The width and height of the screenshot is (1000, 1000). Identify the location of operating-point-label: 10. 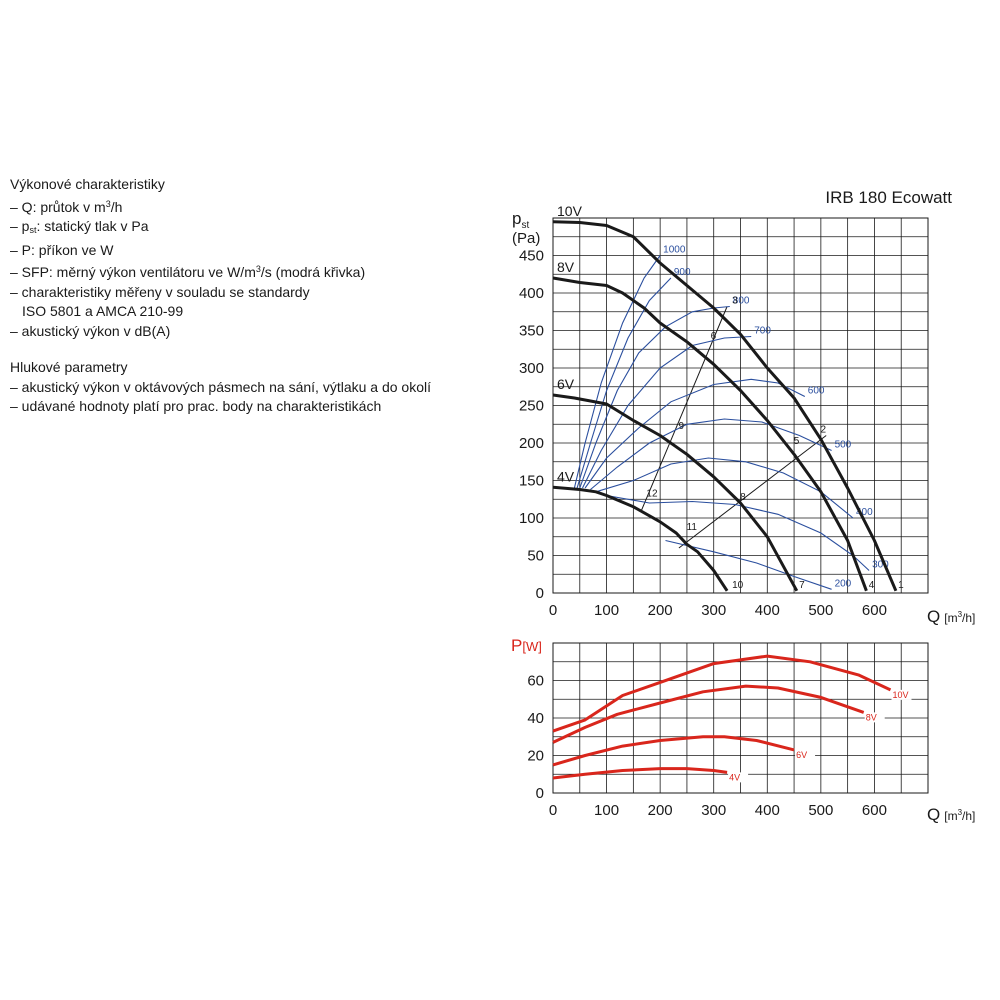
(738, 585).